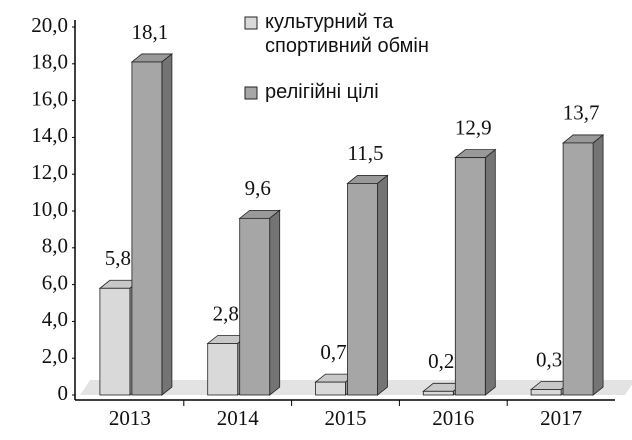 This screenshot has height=440, width=632. Describe the element at coordinates (258, 188) in the screenshot. I see `value-label: 9,6` at that location.